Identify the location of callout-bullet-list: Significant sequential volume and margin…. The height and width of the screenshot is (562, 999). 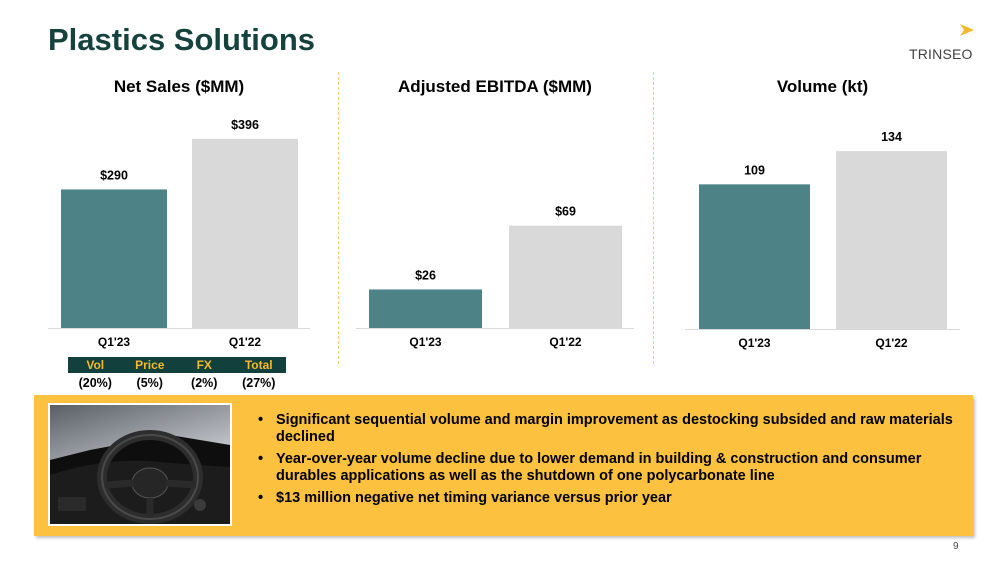
(606, 462).